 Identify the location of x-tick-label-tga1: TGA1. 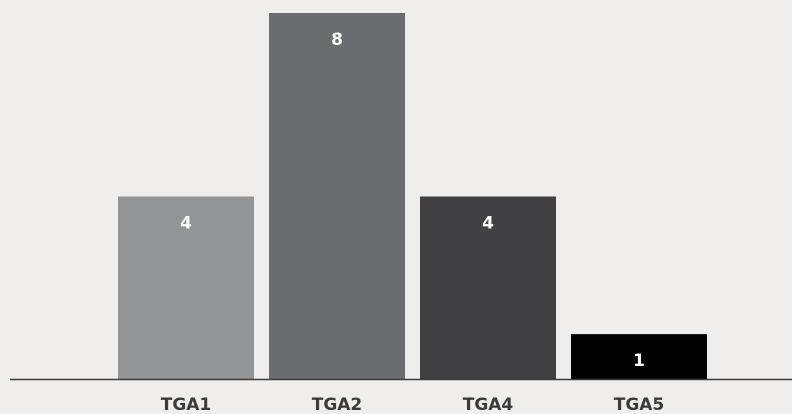
(186, 404).